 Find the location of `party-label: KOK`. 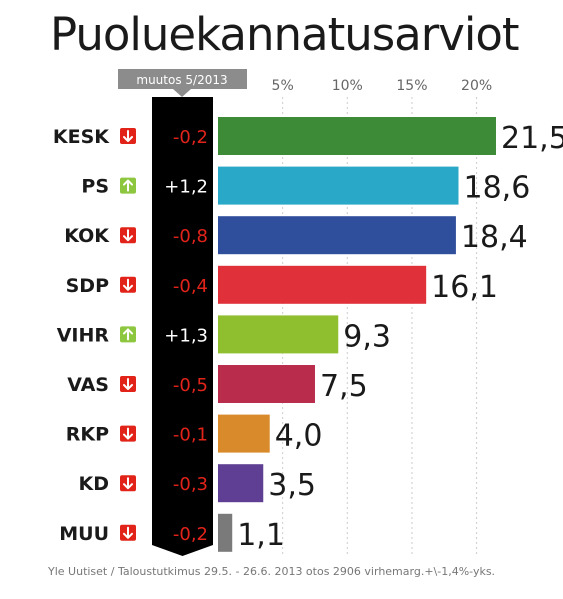

party-label: KOK is located at coordinates (87, 236).